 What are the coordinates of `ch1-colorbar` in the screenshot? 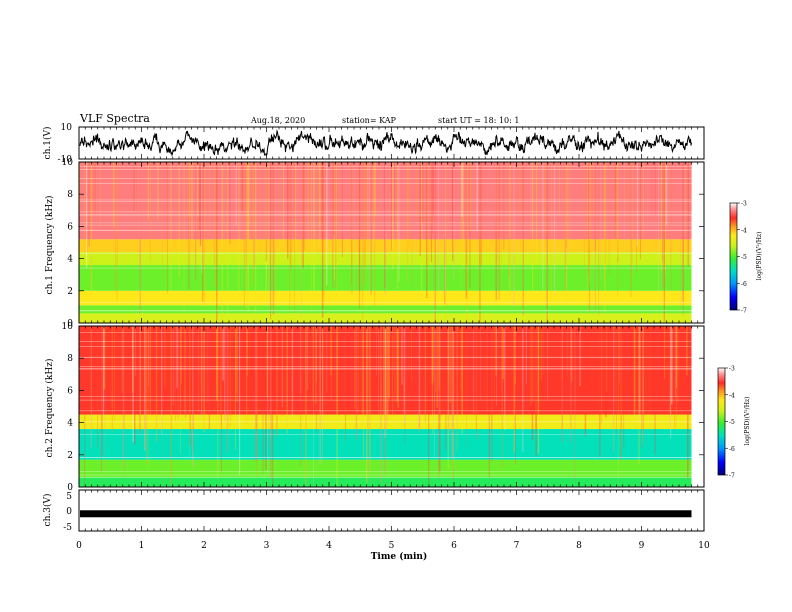 It's located at (733, 256).